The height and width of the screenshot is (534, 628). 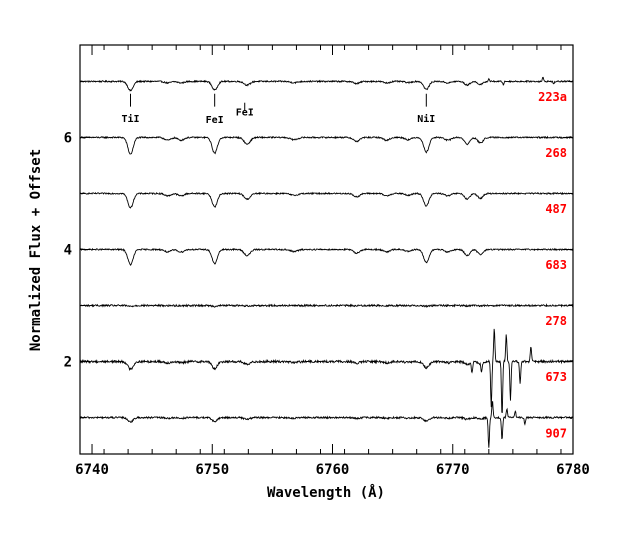 What do you see at coordinates (68, 251) in the screenshot?
I see `y-tick-label: 4` at bounding box center [68, 251].